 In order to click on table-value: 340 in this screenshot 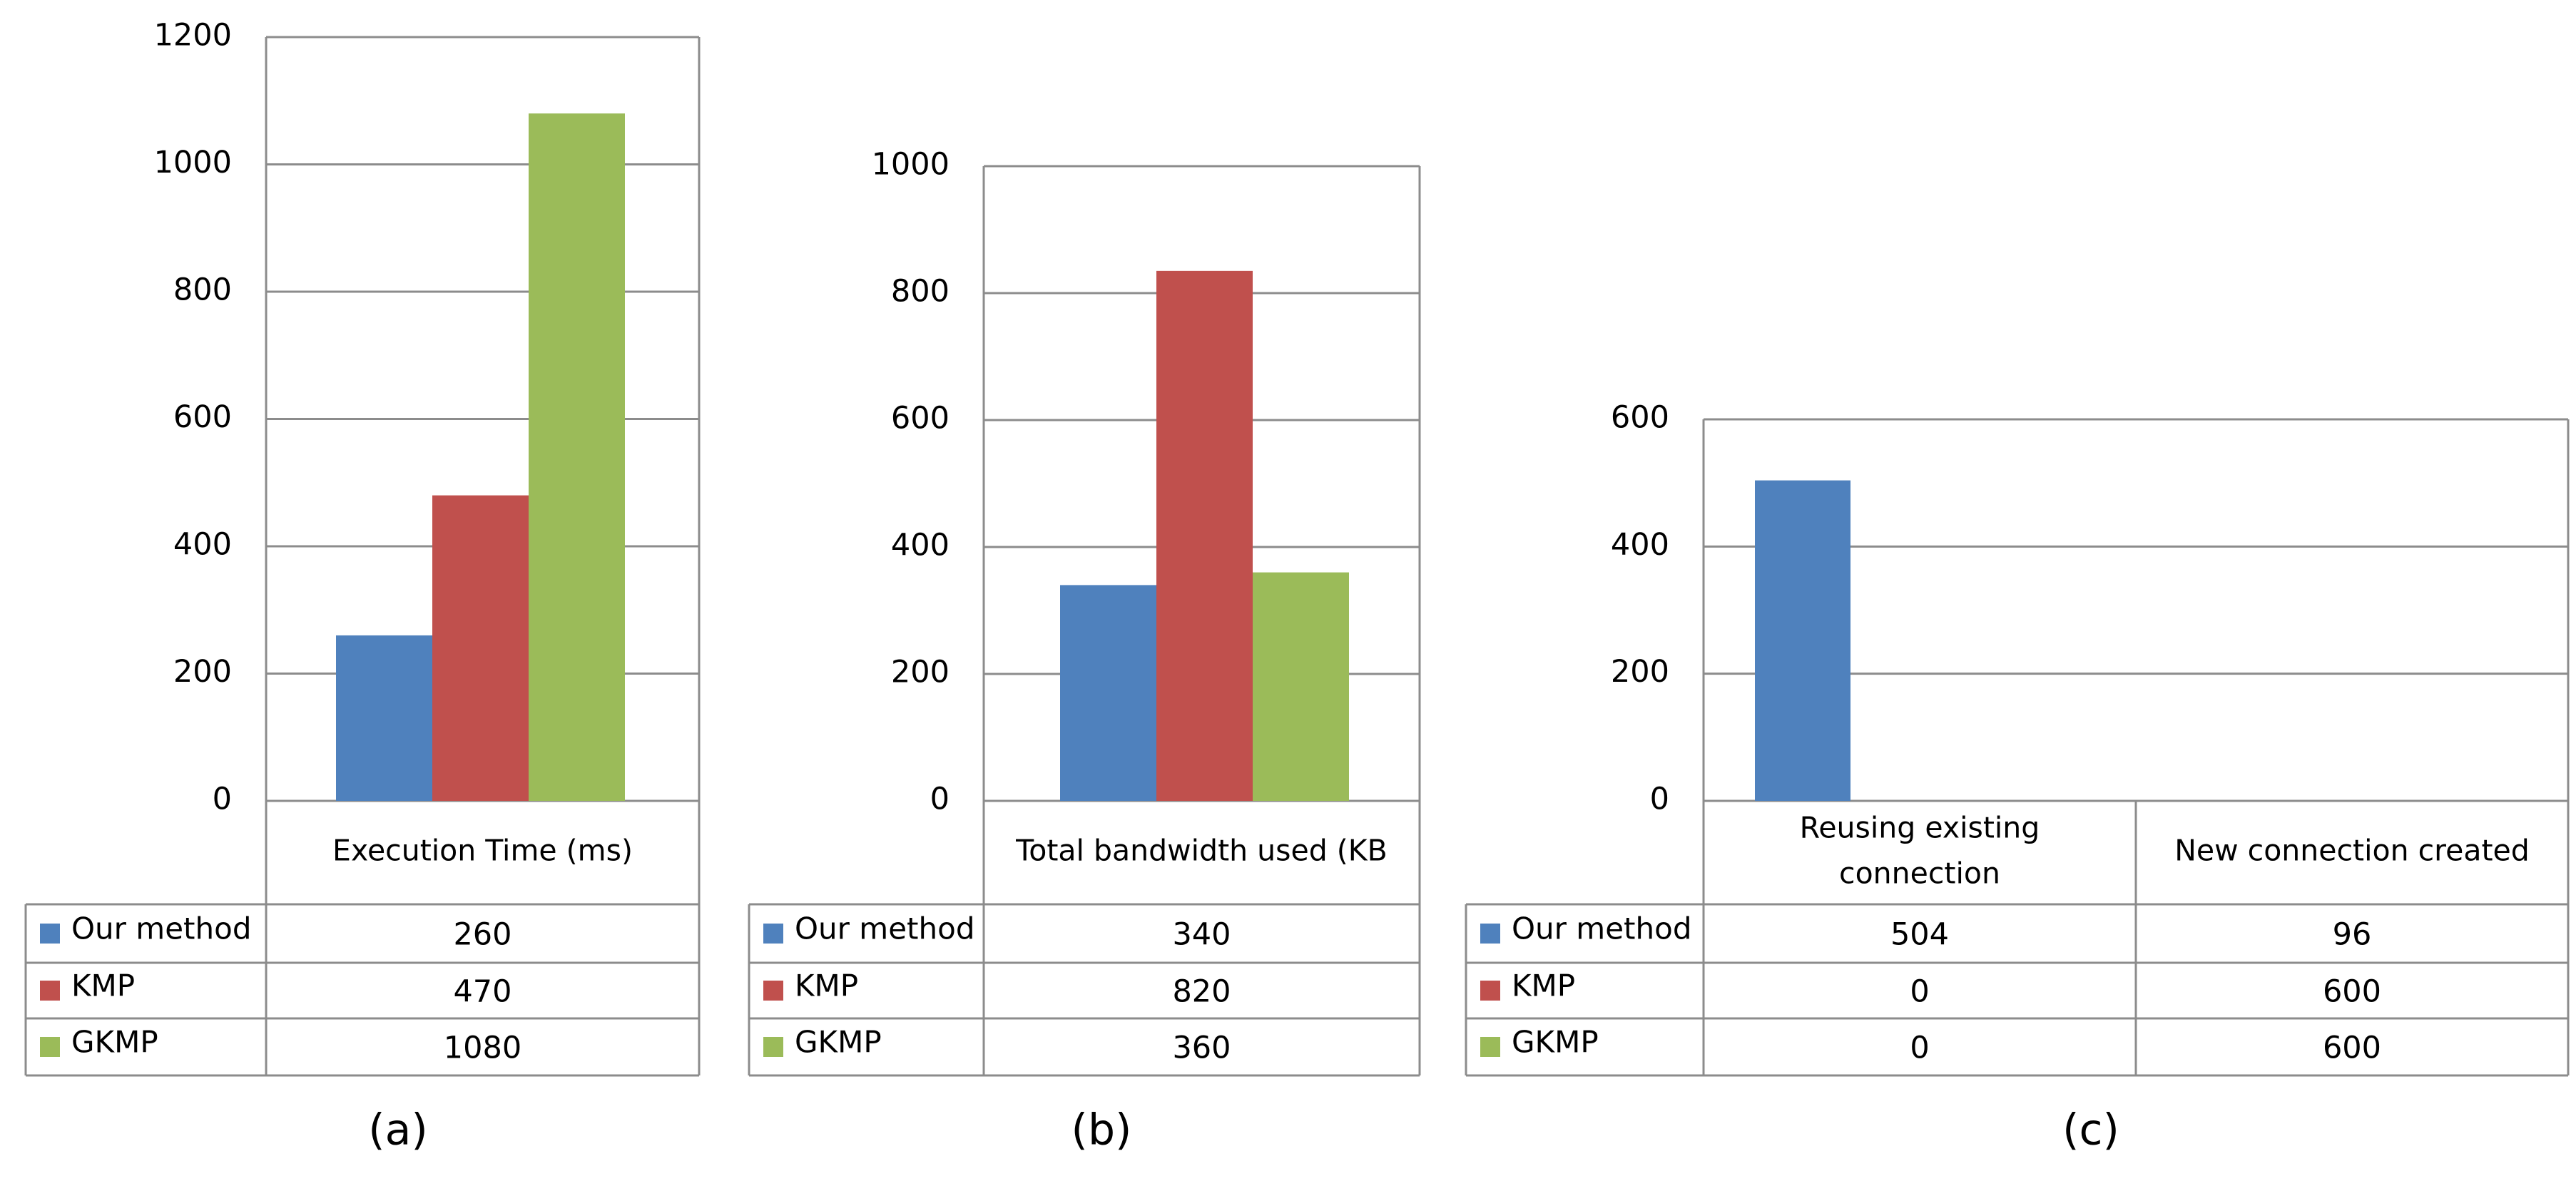, I will do `click(1201, 935)`.